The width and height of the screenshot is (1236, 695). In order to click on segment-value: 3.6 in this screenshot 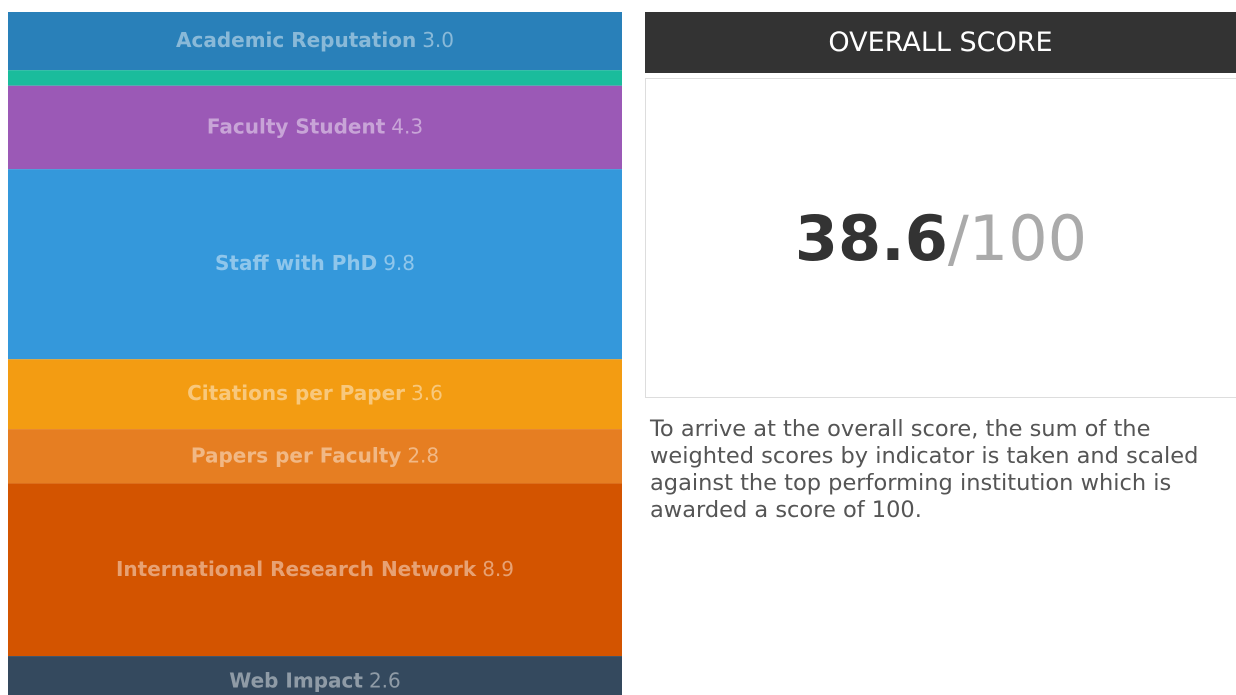, I will do `click(427, 393)`.